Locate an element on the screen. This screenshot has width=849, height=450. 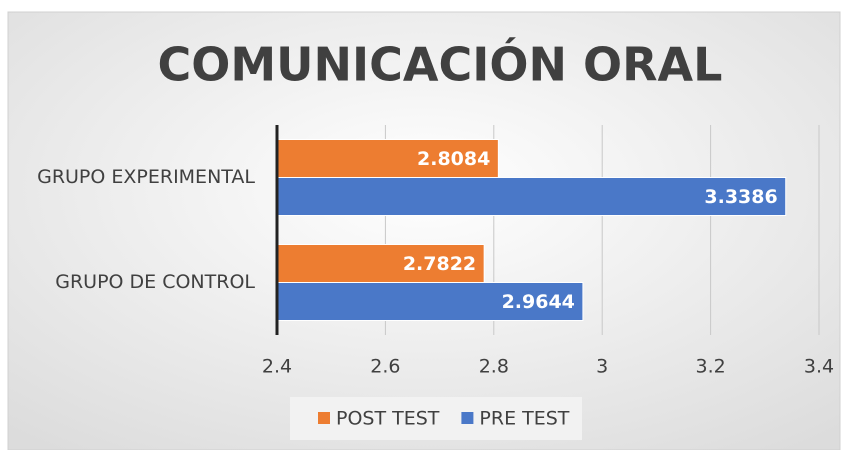
legend-box is located at coordinates (436, 418).